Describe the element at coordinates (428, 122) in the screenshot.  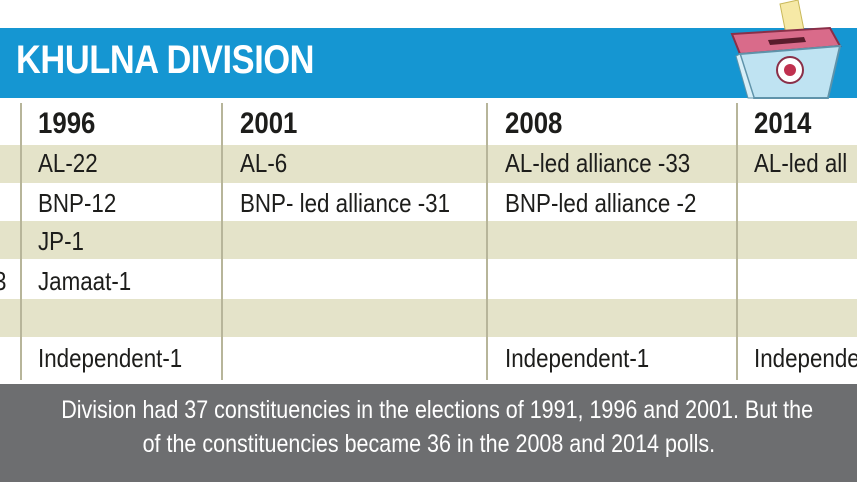
I see `header-row` at that location.